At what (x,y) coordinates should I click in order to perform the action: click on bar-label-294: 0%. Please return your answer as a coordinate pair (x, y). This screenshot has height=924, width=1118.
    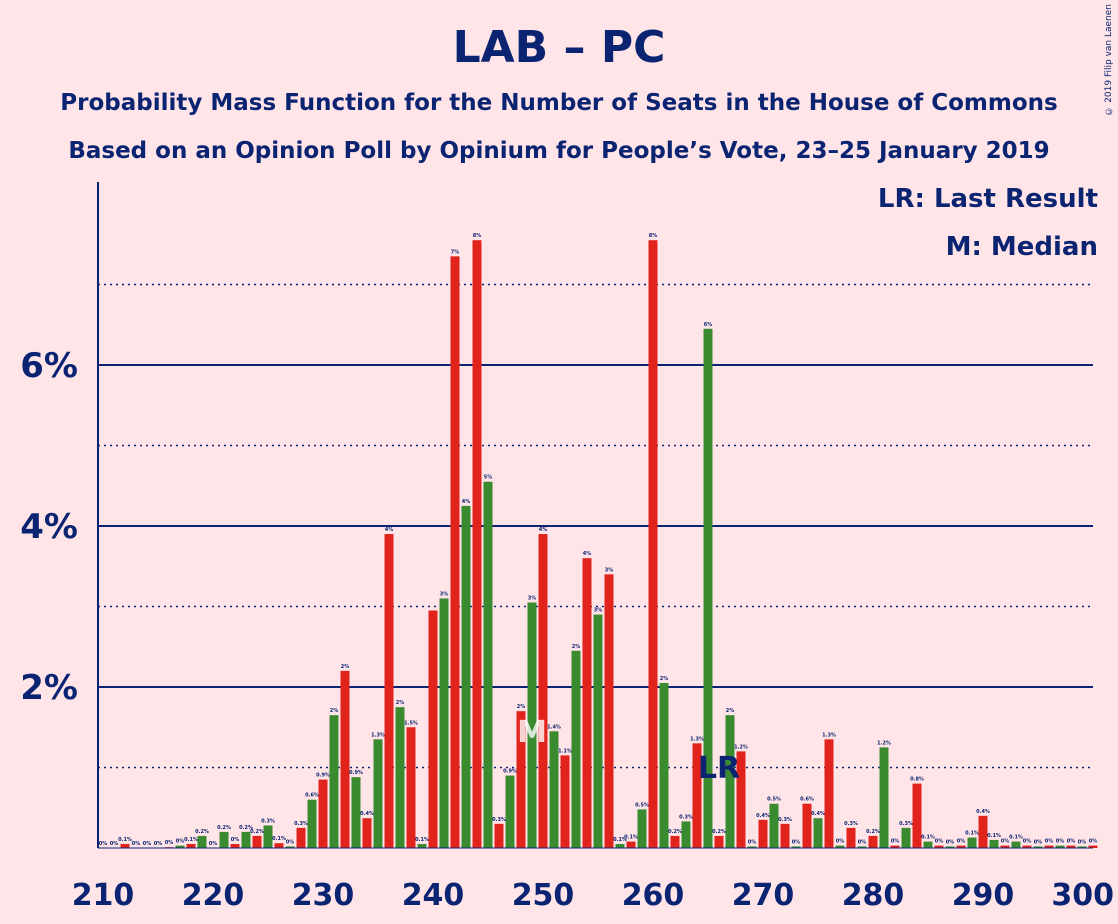
    Looking at the image, I should click on (1027, 842).